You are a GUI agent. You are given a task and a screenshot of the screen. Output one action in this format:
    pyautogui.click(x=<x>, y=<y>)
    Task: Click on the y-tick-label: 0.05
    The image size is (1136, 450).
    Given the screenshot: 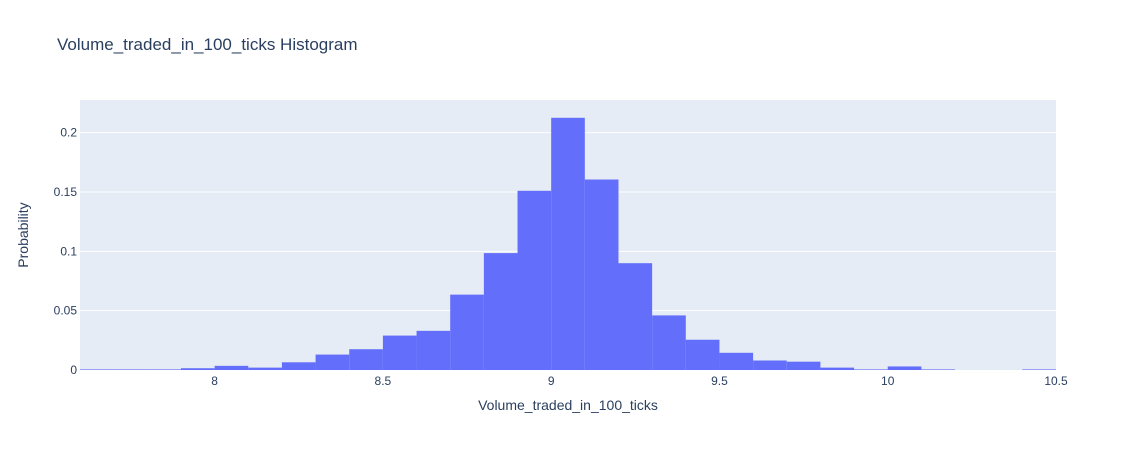 What is the action you would take?
    pyautogui.click(x=66, y=311)
    